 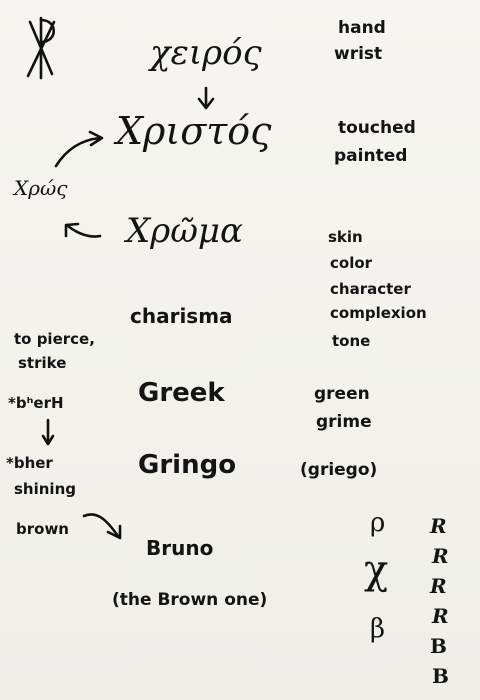 What do you see at coordinates (438, 586) in the screenshot?
I see `letter-form-2: R` at bounding box center [438, 586].